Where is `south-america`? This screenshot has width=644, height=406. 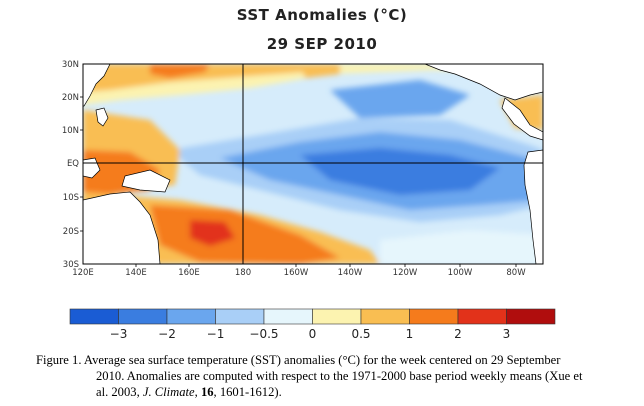
south-america is located at coordinates (533, 206).